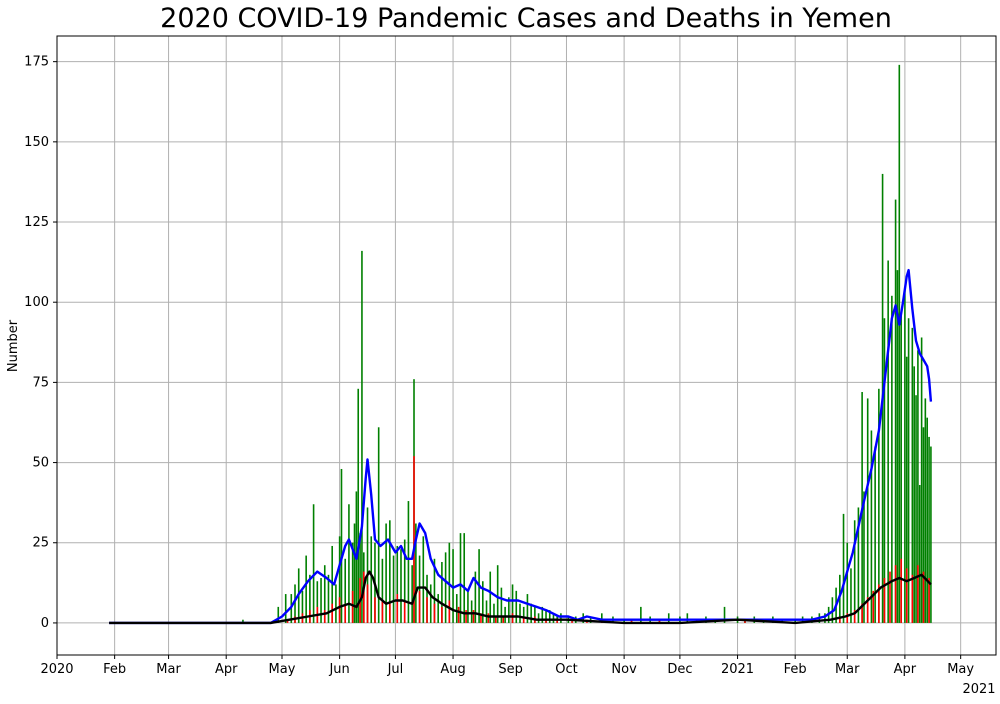 Image resolution: width=1000 pixels, height=704 pixels. I want to click on x-tick-label: Jun, so click(338, 669).